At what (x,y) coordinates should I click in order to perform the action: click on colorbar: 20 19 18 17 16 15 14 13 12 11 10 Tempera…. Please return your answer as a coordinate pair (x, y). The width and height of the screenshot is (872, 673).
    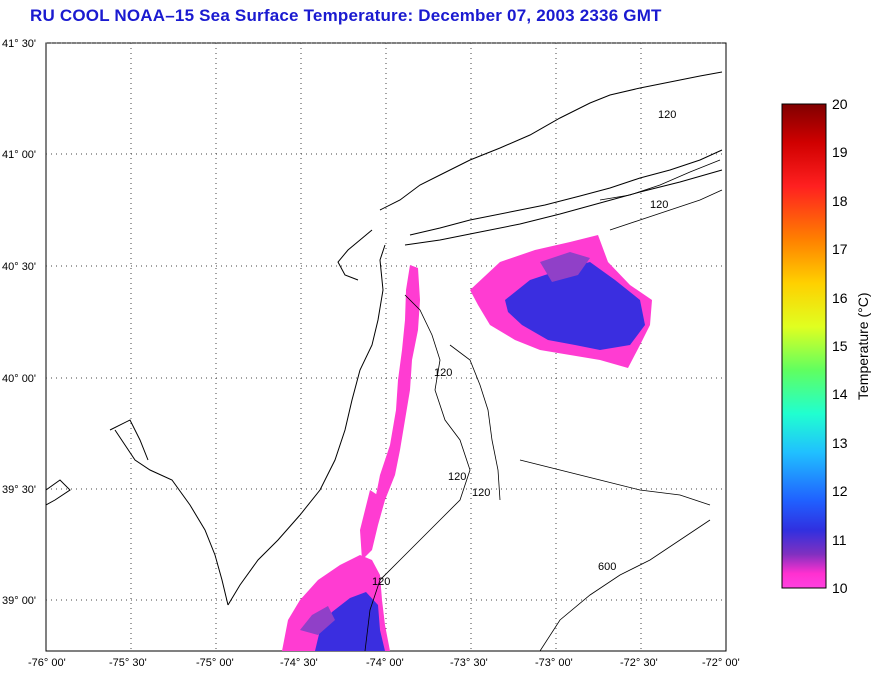
    Looking at the image, I should click on (826, 346).